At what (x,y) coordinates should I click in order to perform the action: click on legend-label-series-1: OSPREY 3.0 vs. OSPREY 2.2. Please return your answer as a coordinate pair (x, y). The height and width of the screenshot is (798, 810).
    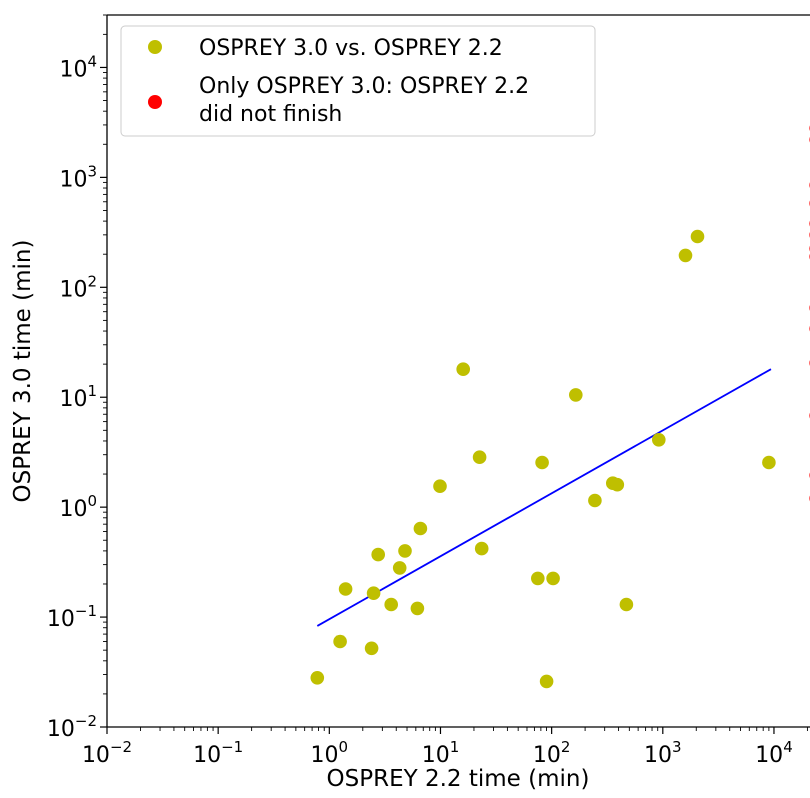
    Looking at the image, I should click on (351, 48).